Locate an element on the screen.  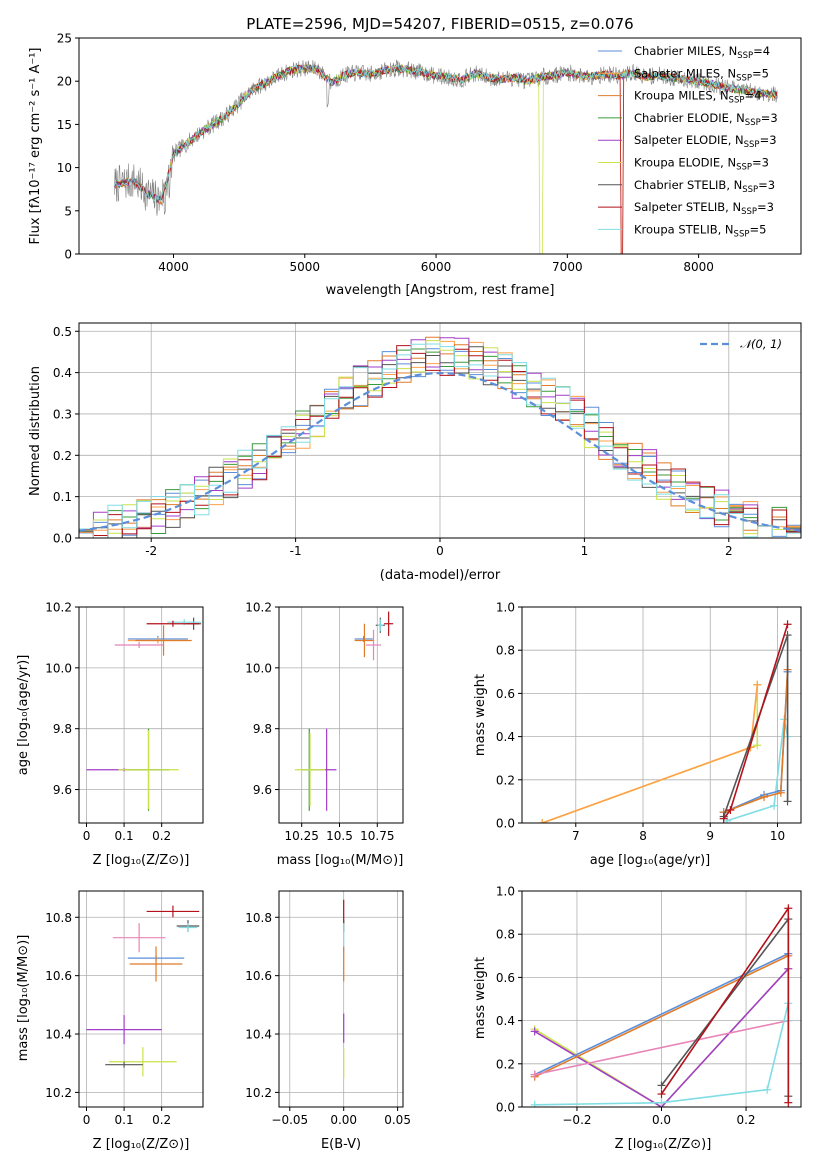
age-vs-z-ylabel: age [log₁₀(age/yr)] is located at coordinates (23, 715).